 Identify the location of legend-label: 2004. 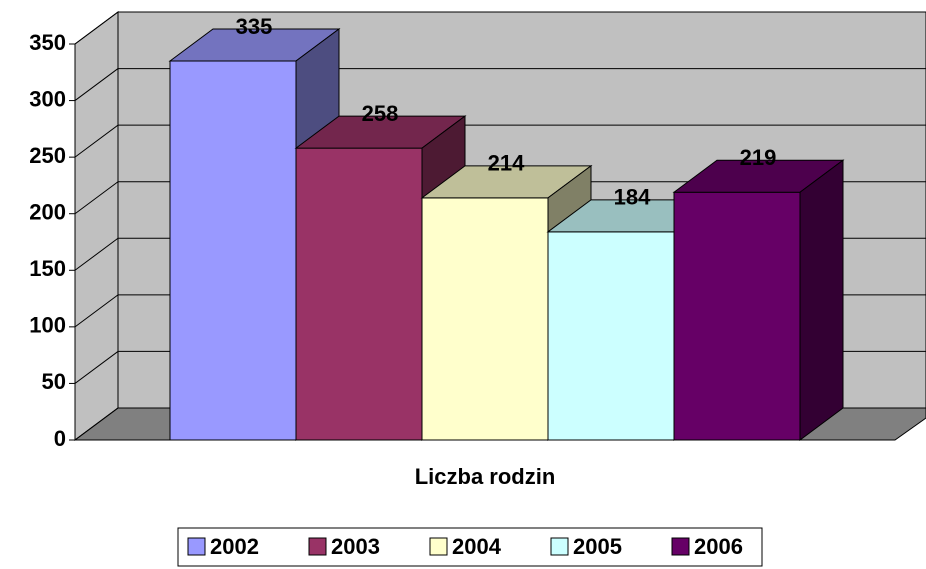
(477, 546).